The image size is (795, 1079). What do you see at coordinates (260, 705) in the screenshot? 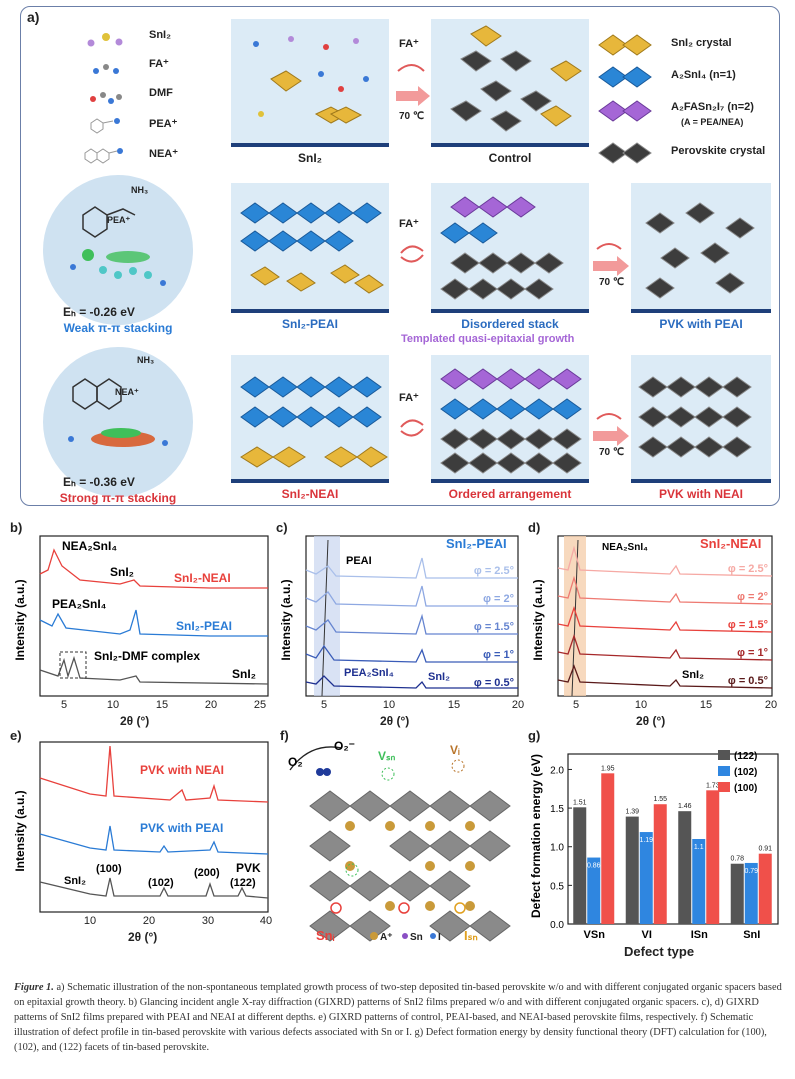
I see `b-tick-25: 25` at bounding box center [260, 705].